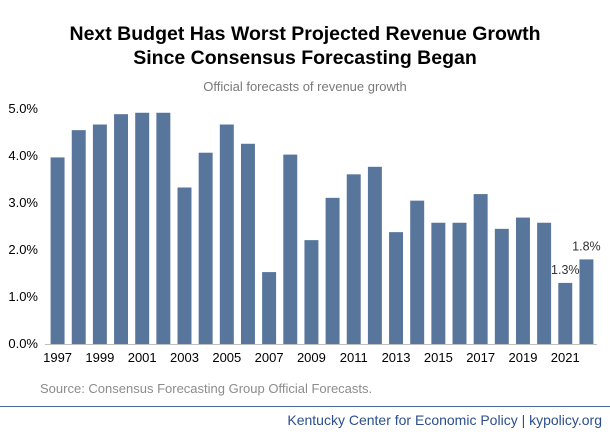 The width and height of the screenshot is (610, 440). I want to click on y-tick-label: 2.0%, so click(23, 249).